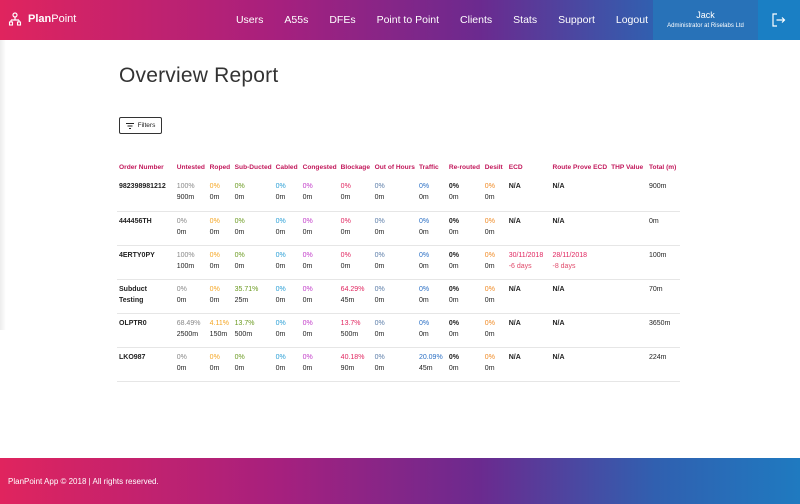 This screenshot has width=800, height=504. I want to click on left-edge-shadow, so click(3, 185).